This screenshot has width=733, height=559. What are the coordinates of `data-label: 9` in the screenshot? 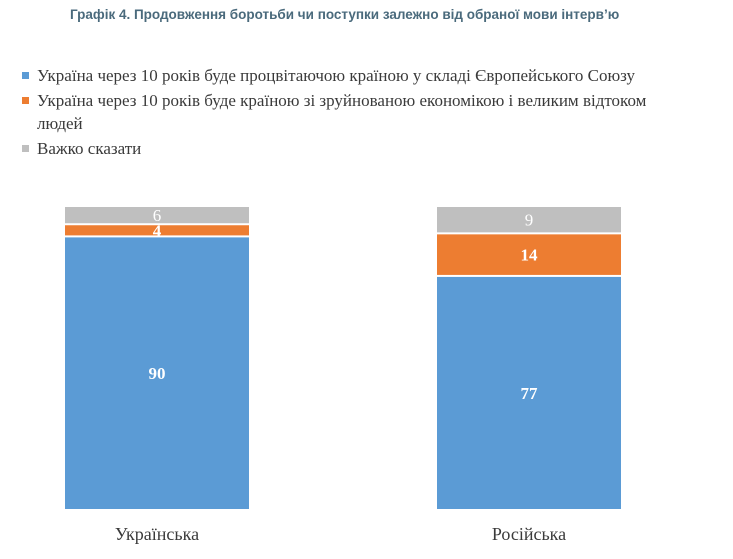 It's located at (529, 220).